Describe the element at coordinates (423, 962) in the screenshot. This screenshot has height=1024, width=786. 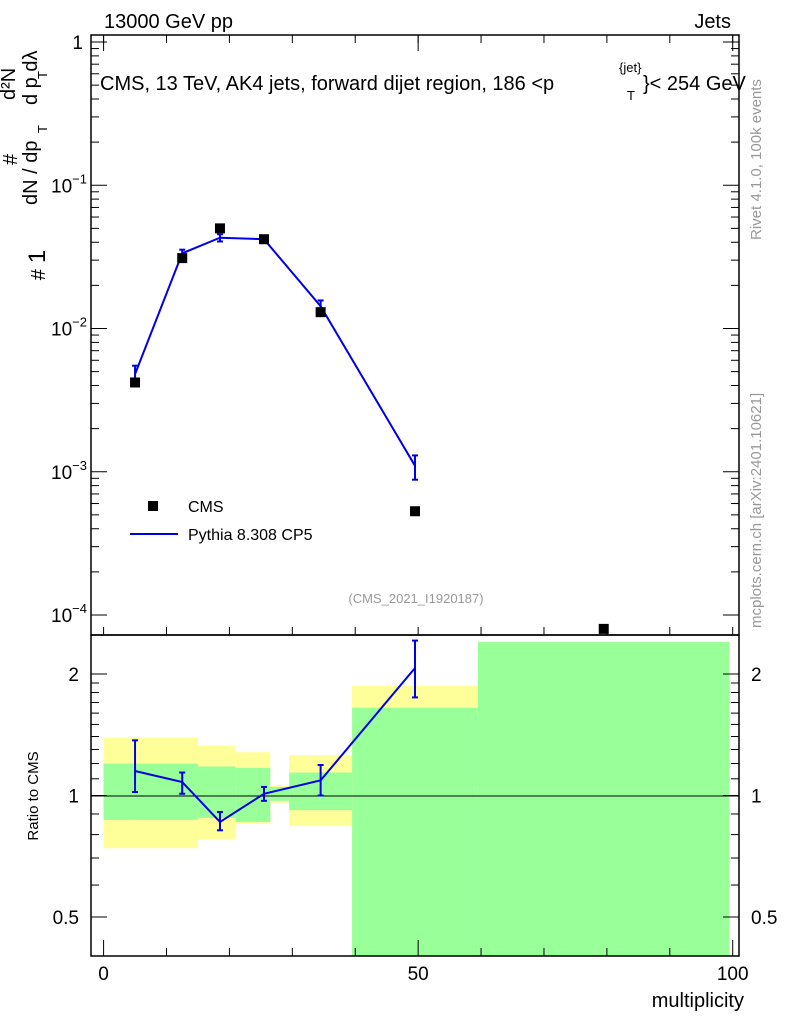
I see `x-ticks: 0 50 100` at that location.